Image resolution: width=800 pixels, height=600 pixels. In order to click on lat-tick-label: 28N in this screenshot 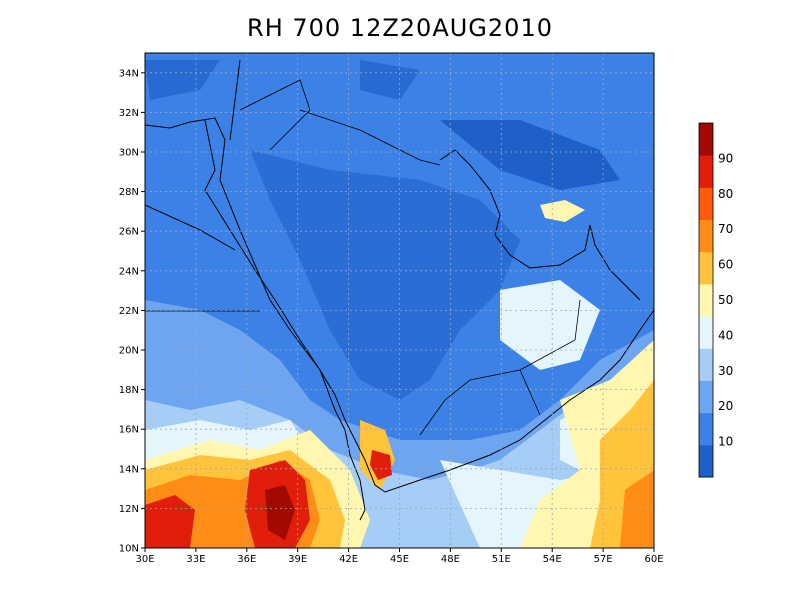, I will do `click(129, 192)`.